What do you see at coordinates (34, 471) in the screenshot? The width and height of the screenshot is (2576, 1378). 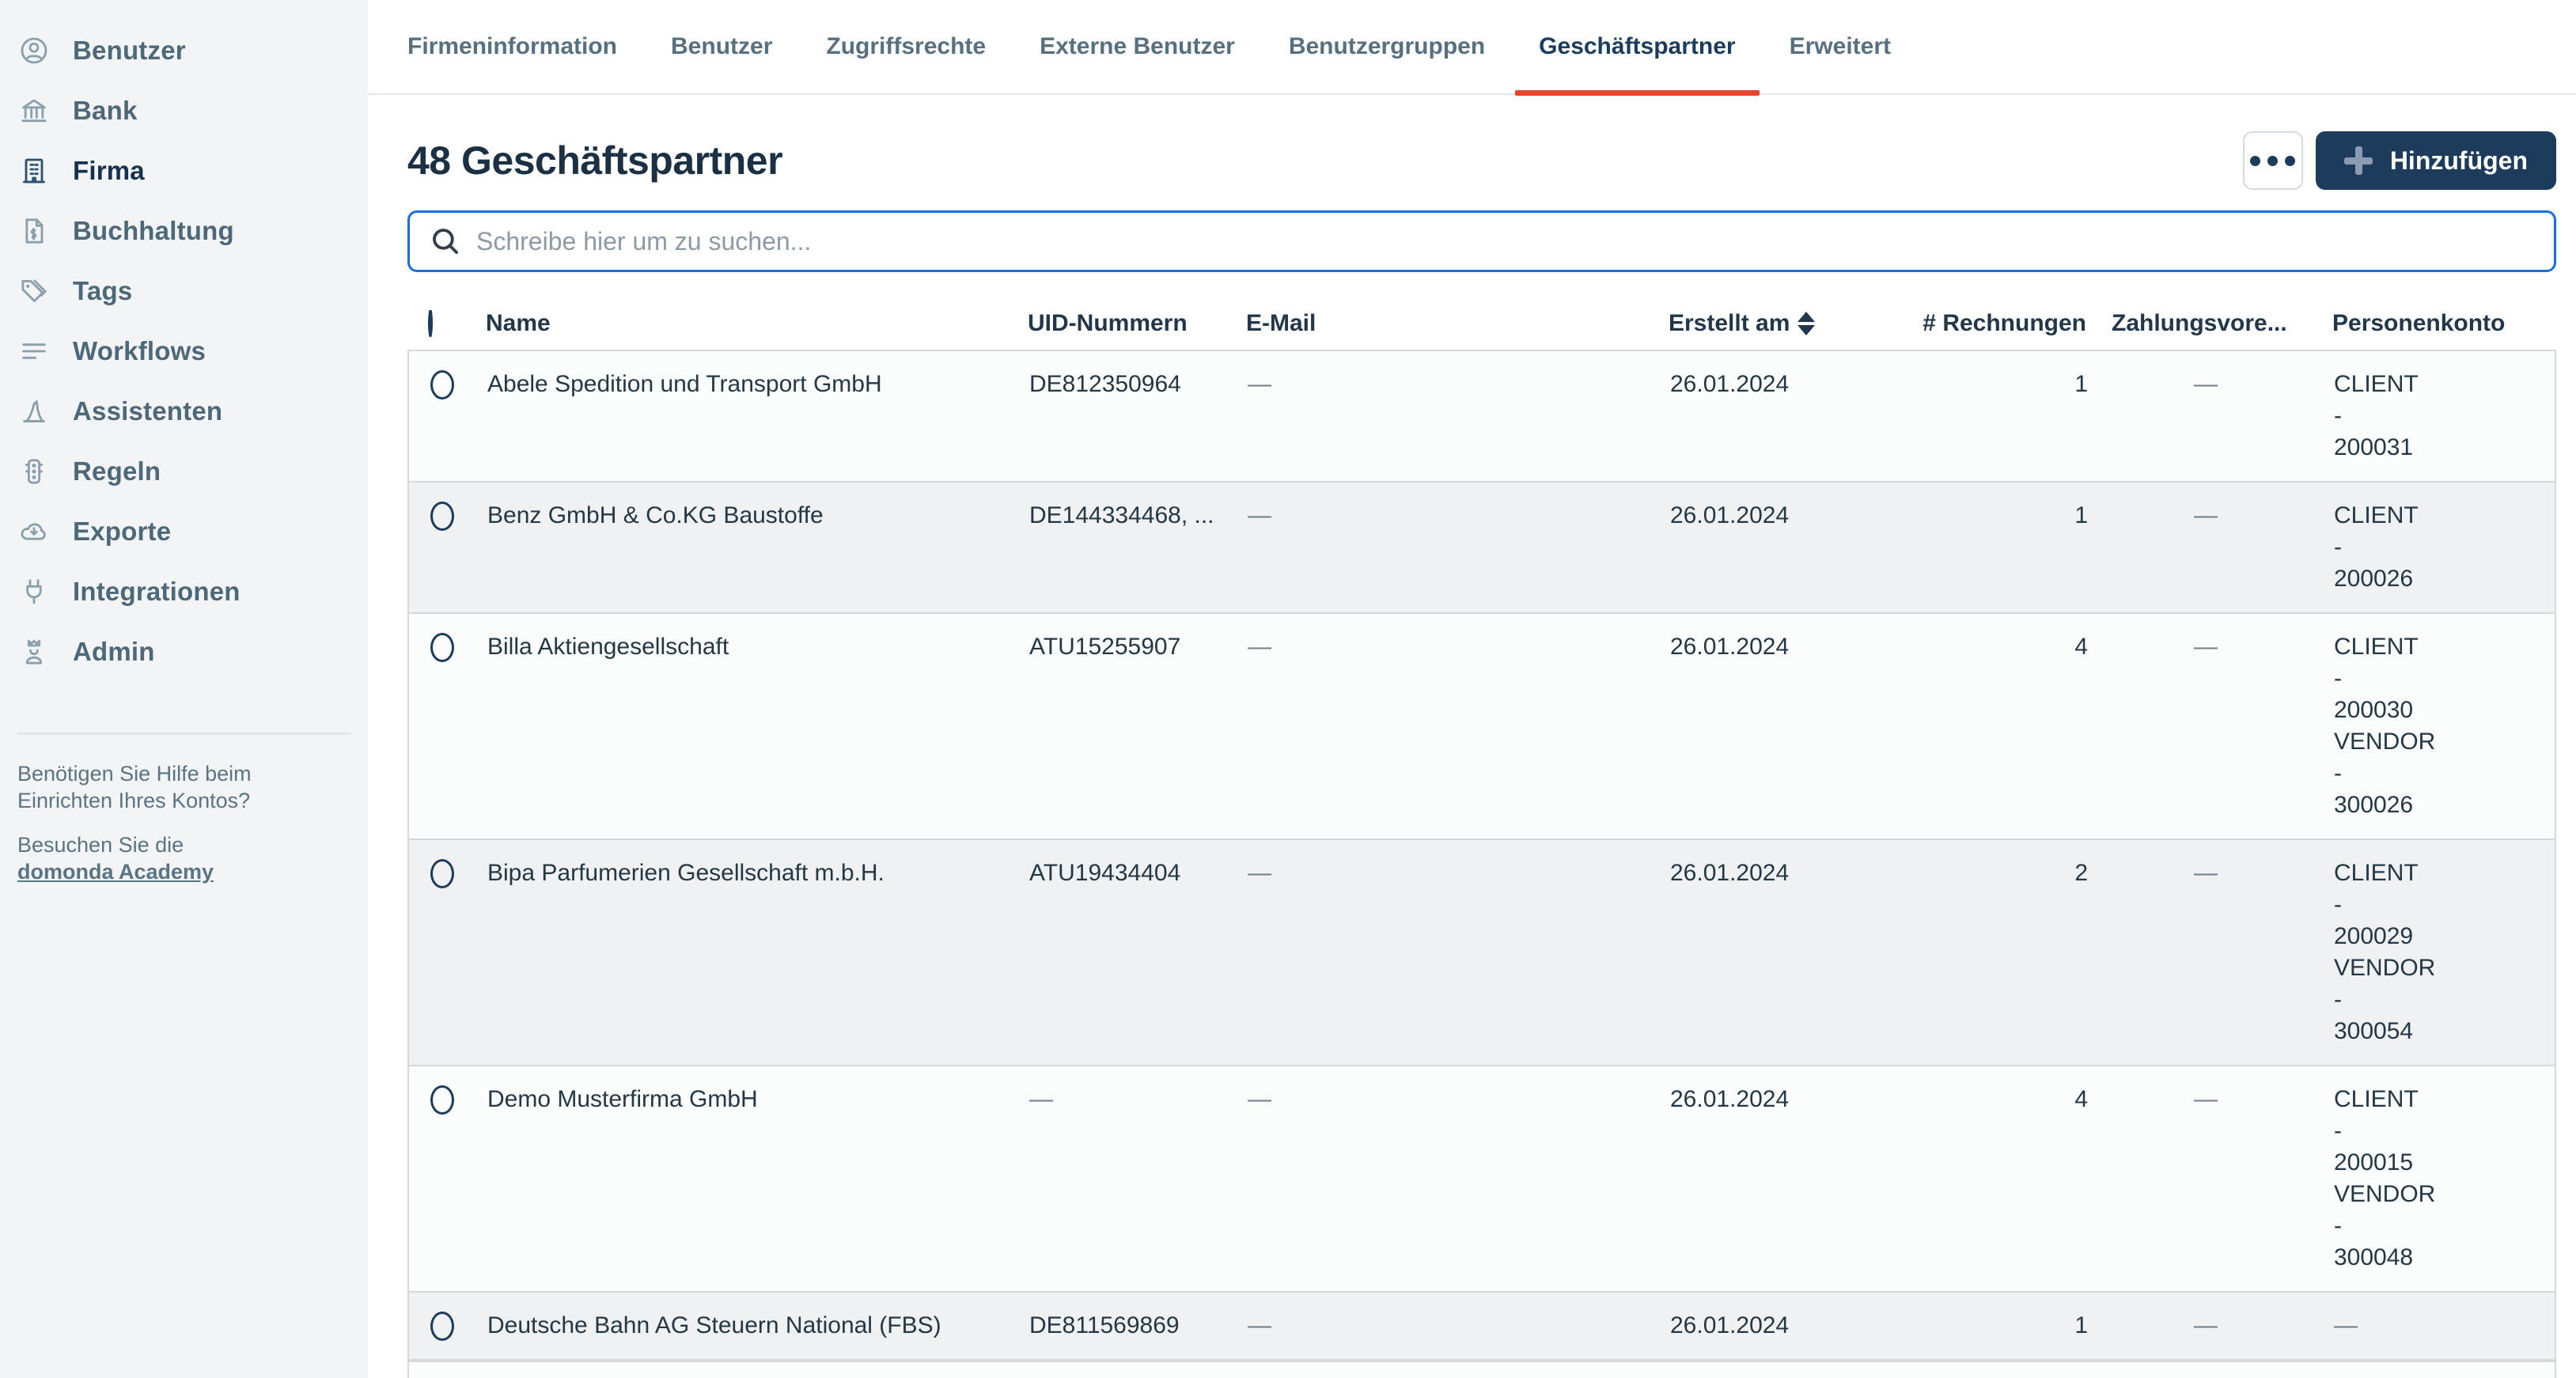 I see `traffic-light-icon` at bounding box center [34, 471].